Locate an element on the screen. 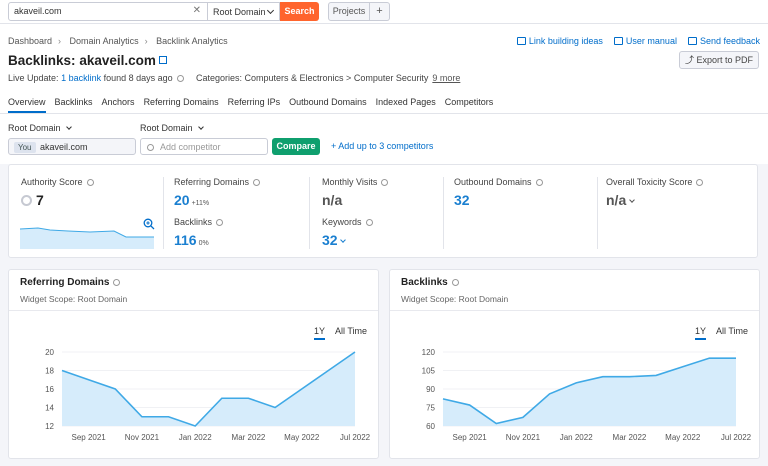 This screenshot has width=768, height=466. range-toggle: 1Y All Time is located at coordinates (340, 333).